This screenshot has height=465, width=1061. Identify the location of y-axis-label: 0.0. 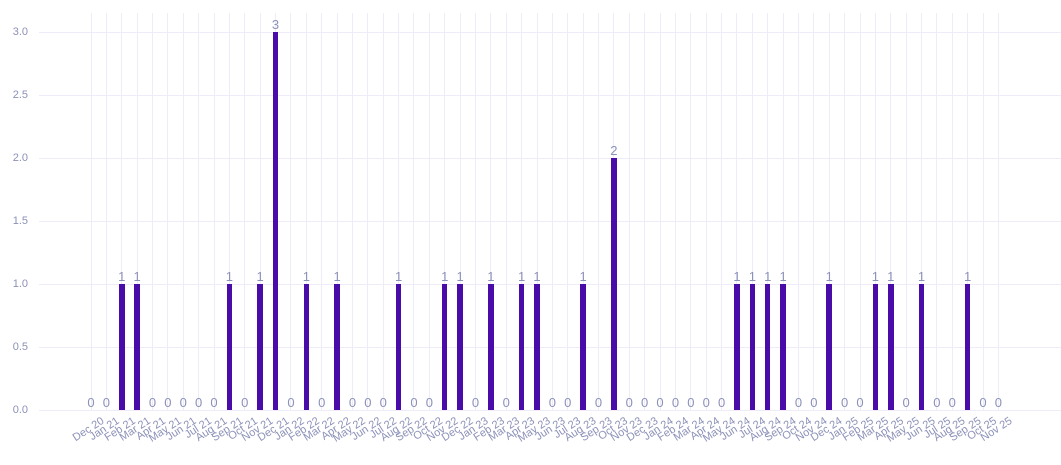
(20, 410).